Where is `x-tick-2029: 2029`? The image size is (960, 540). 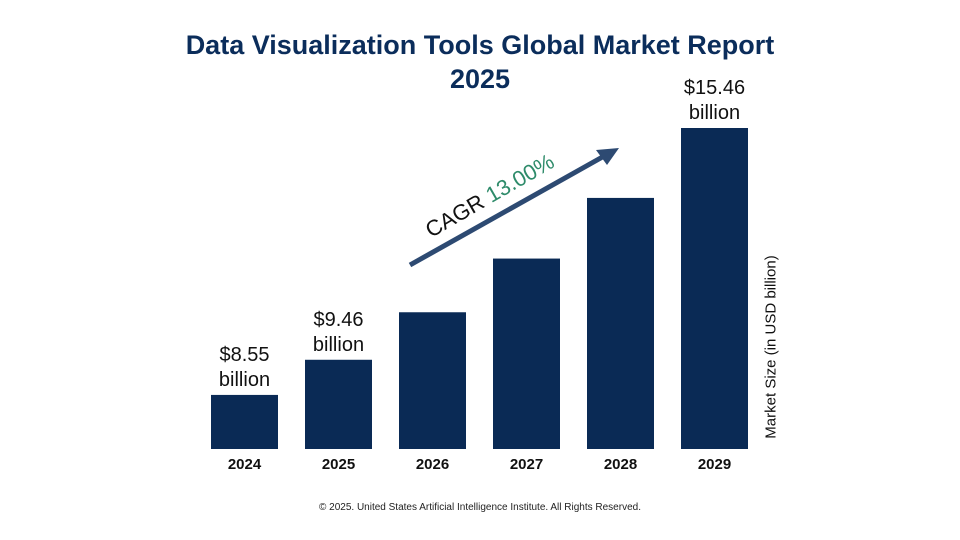 x-tick-2029: 2029 is located at coordinates (714, 464).